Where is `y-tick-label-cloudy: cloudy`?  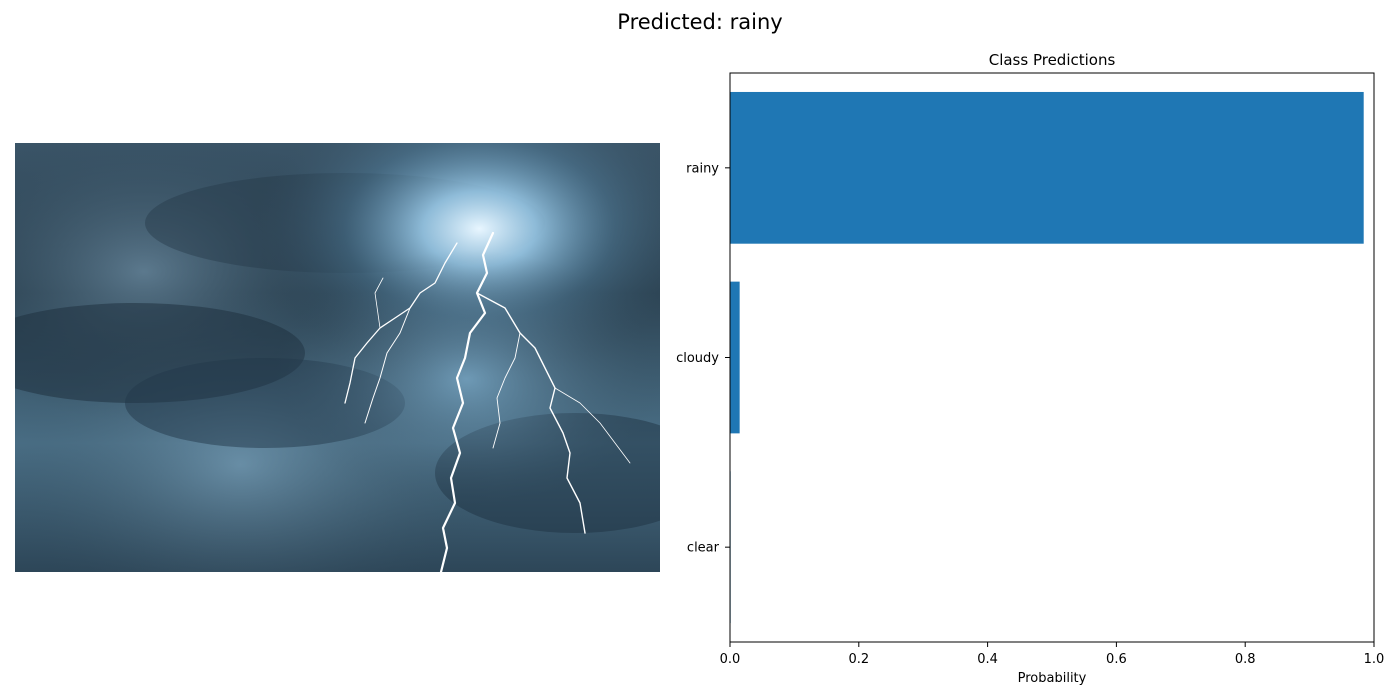 y-tick-label-cloudy: cloudy is located at coordinates (697, 358).